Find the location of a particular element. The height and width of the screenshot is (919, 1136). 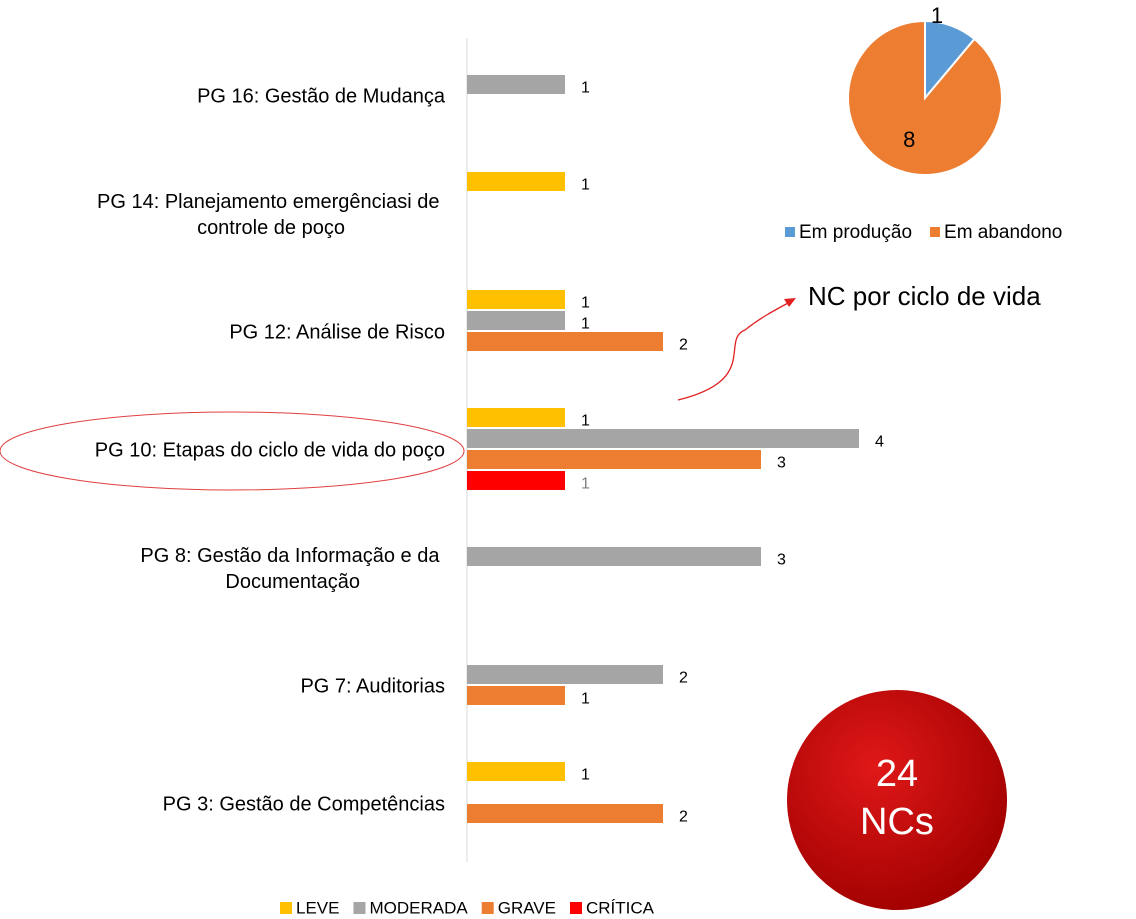

legend-label: MODERADA is located at coordinates (418, 907).